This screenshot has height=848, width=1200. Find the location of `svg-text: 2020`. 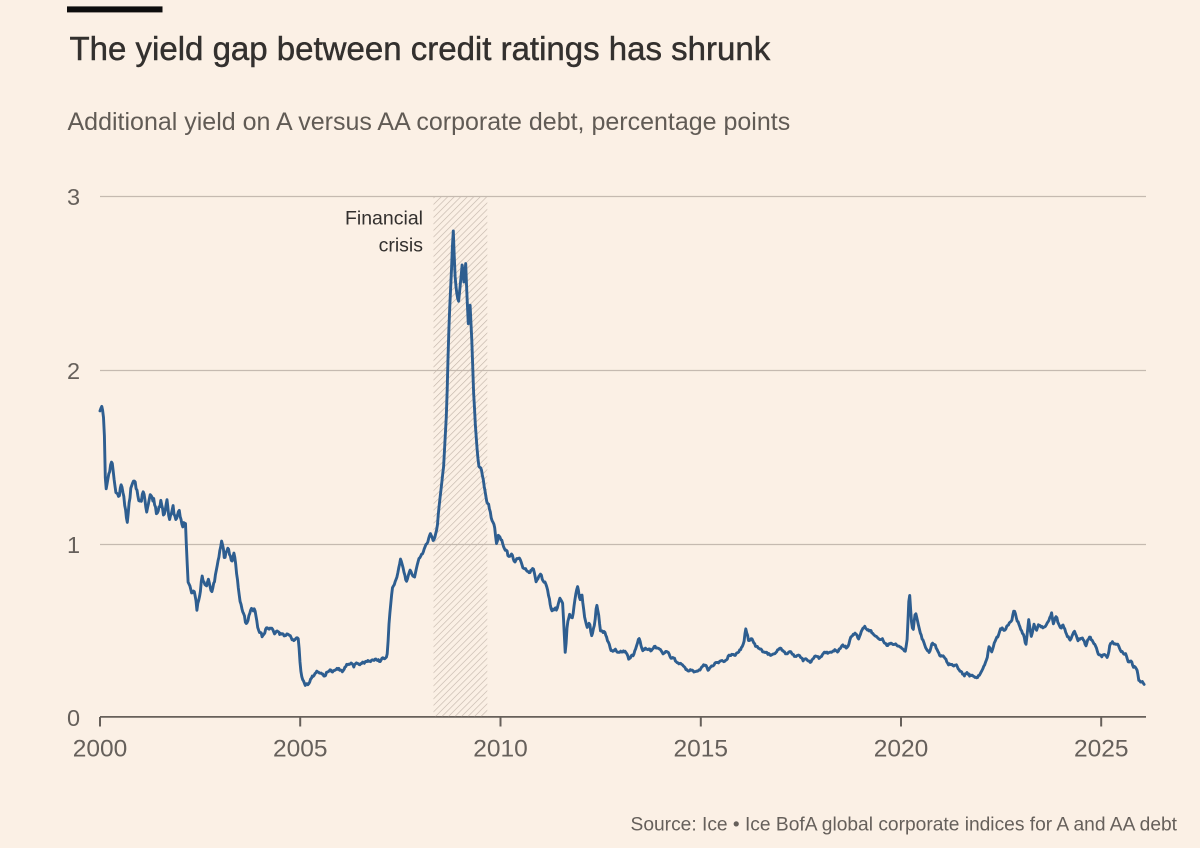

svg-text: 2020 is located at coordinates (901, 749).